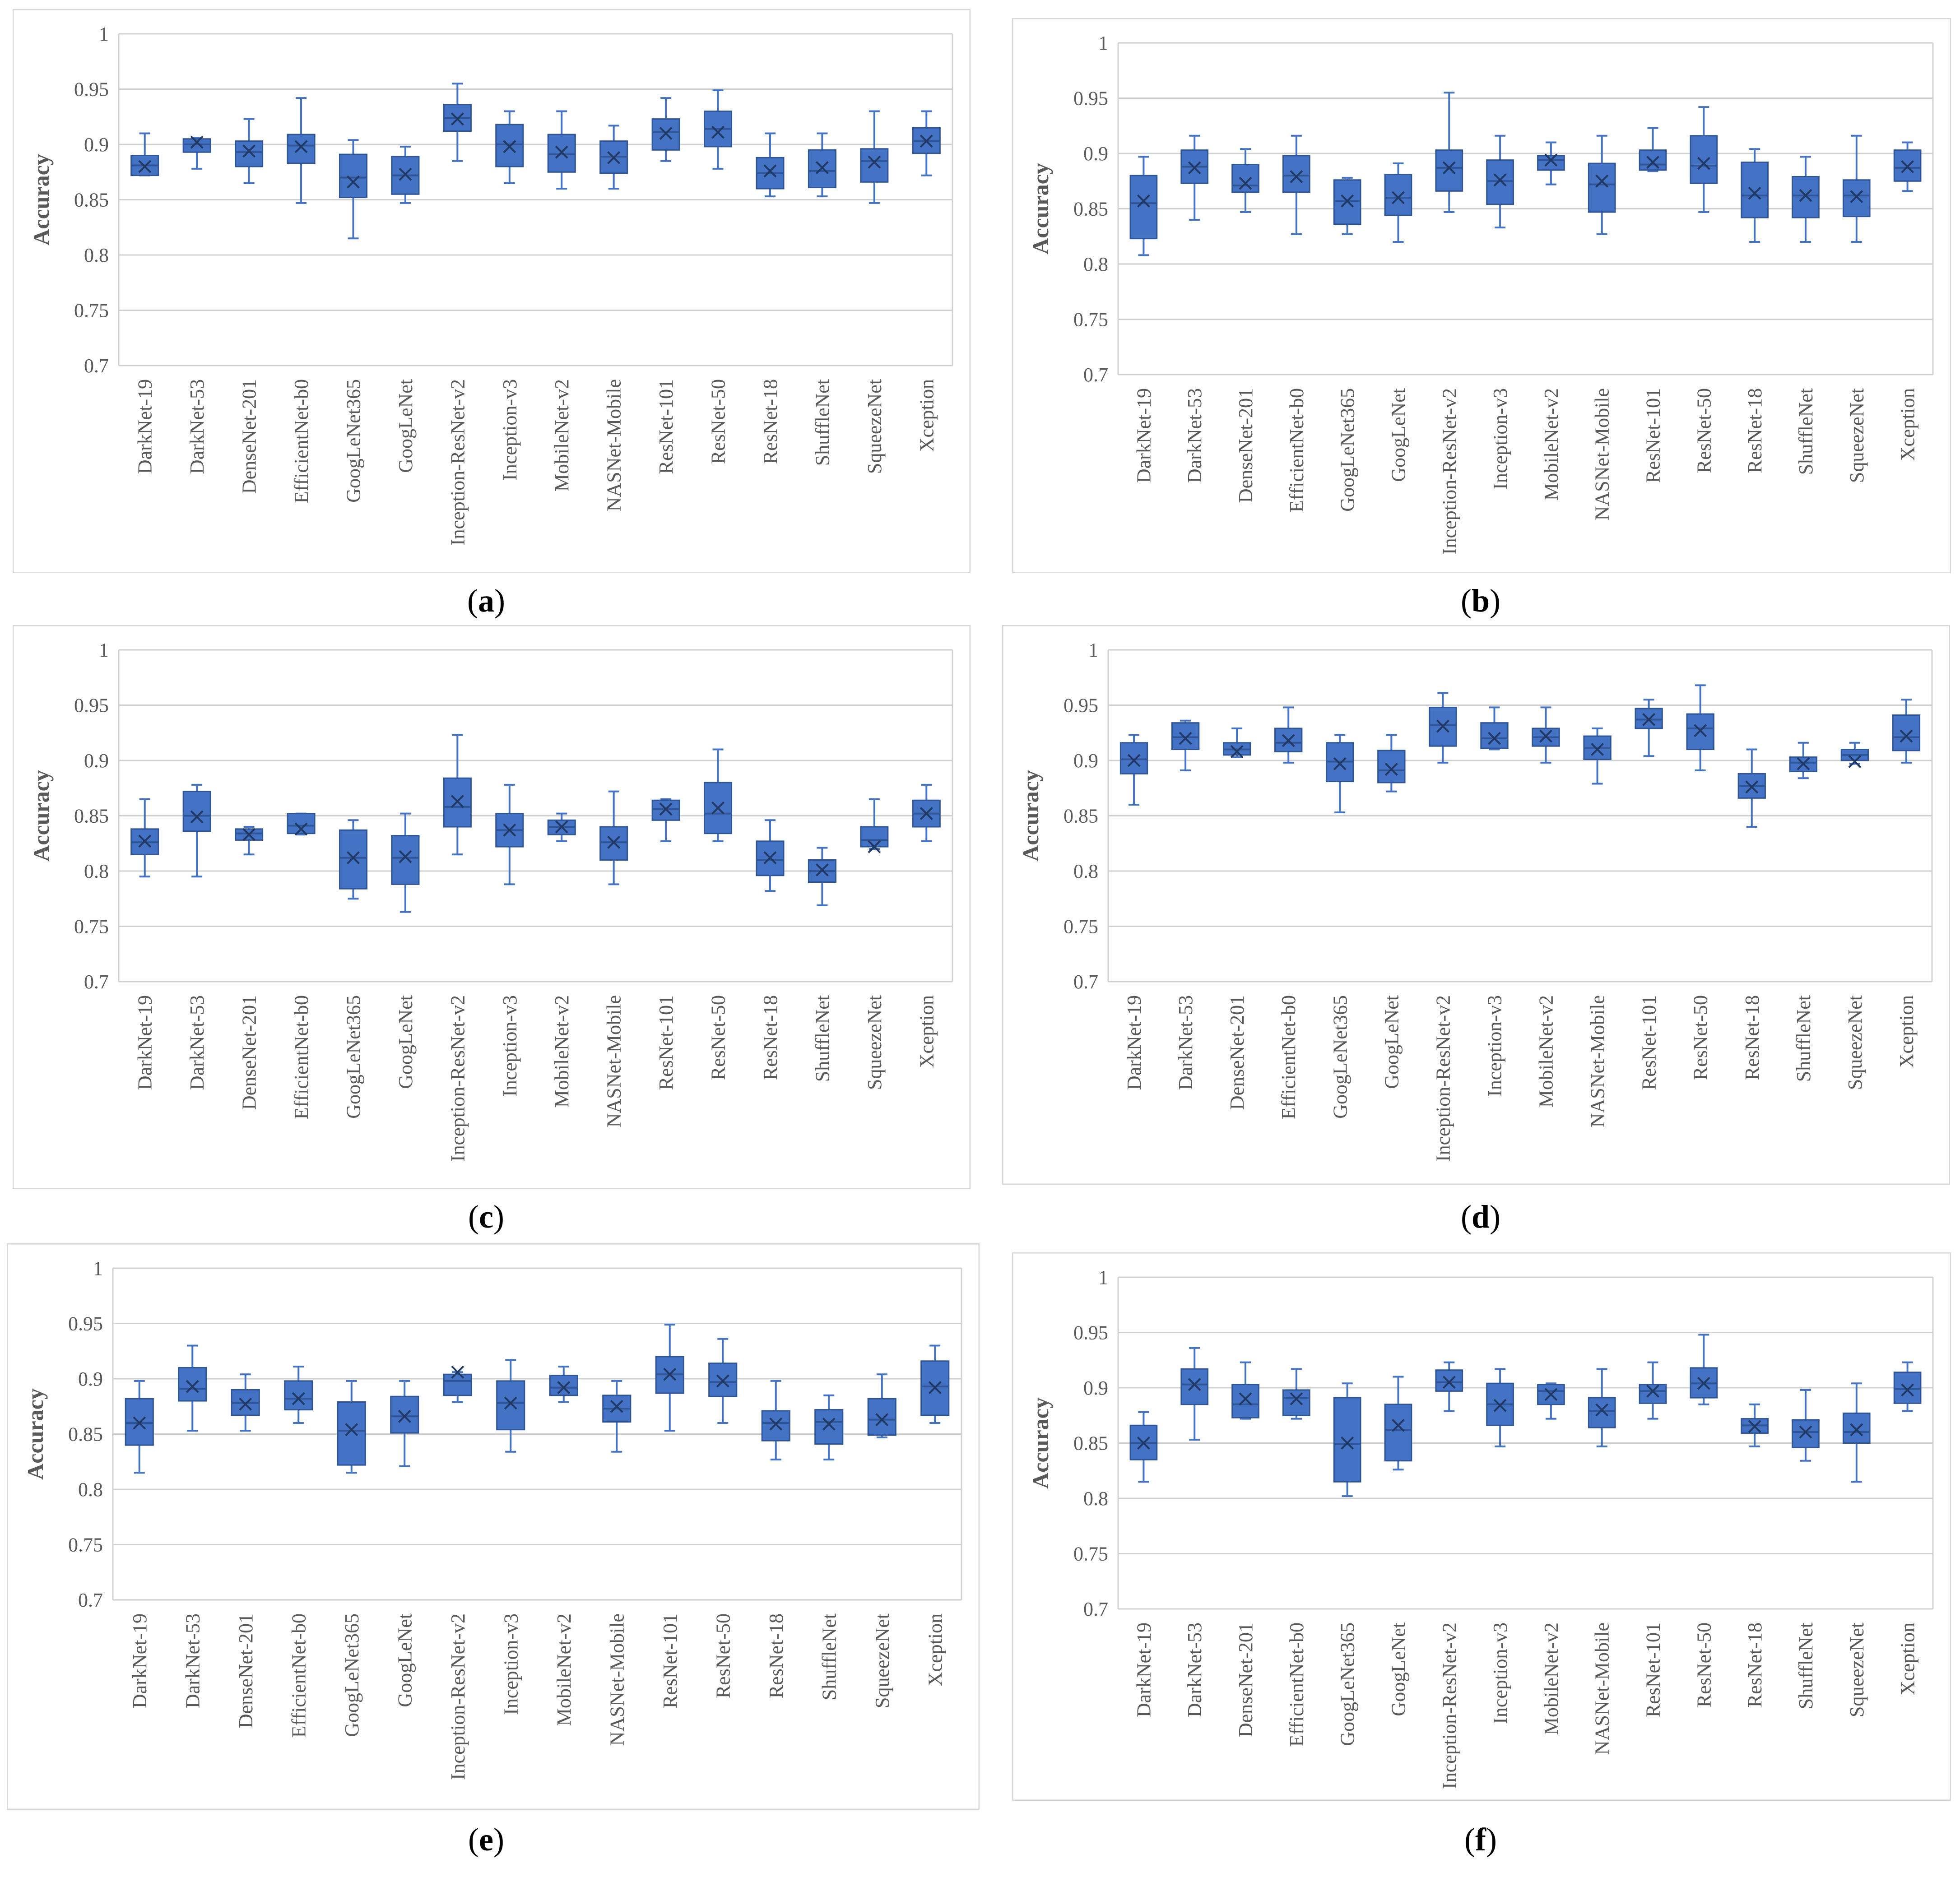 The width and height of the screenshot is (1960, 1891). Describe the element at coordinates (666, 1042) in the screenshot. I see `x-tick-label: ResNet-101` at that location.